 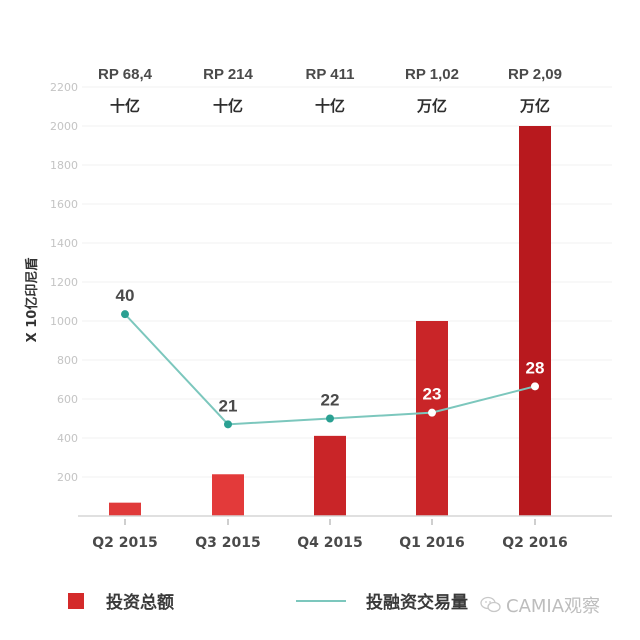 I want to click on x-axis-ticks: Q2 2015 Q3 2015 Q4 2015 Q1 2016 Q2 2016, so click(x=330, y=535).